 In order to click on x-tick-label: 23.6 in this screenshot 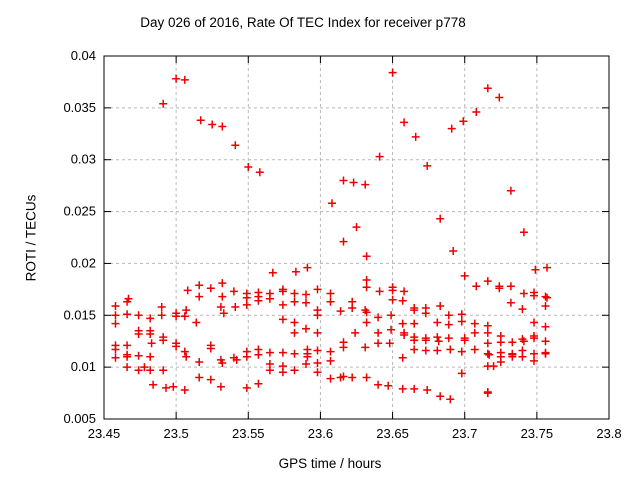, I will do `click(320, 433)`.